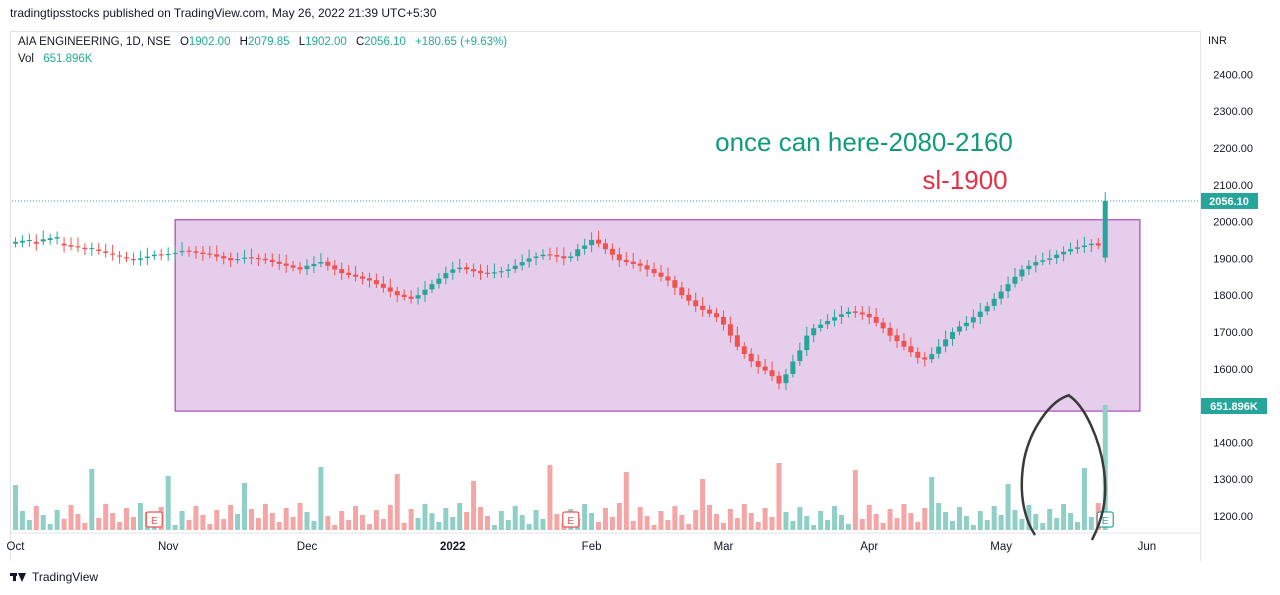 The width and height of the screenshot is (1280, 595). I want to click on target-annotation: once can here-2080-2160, so click(864, 142).